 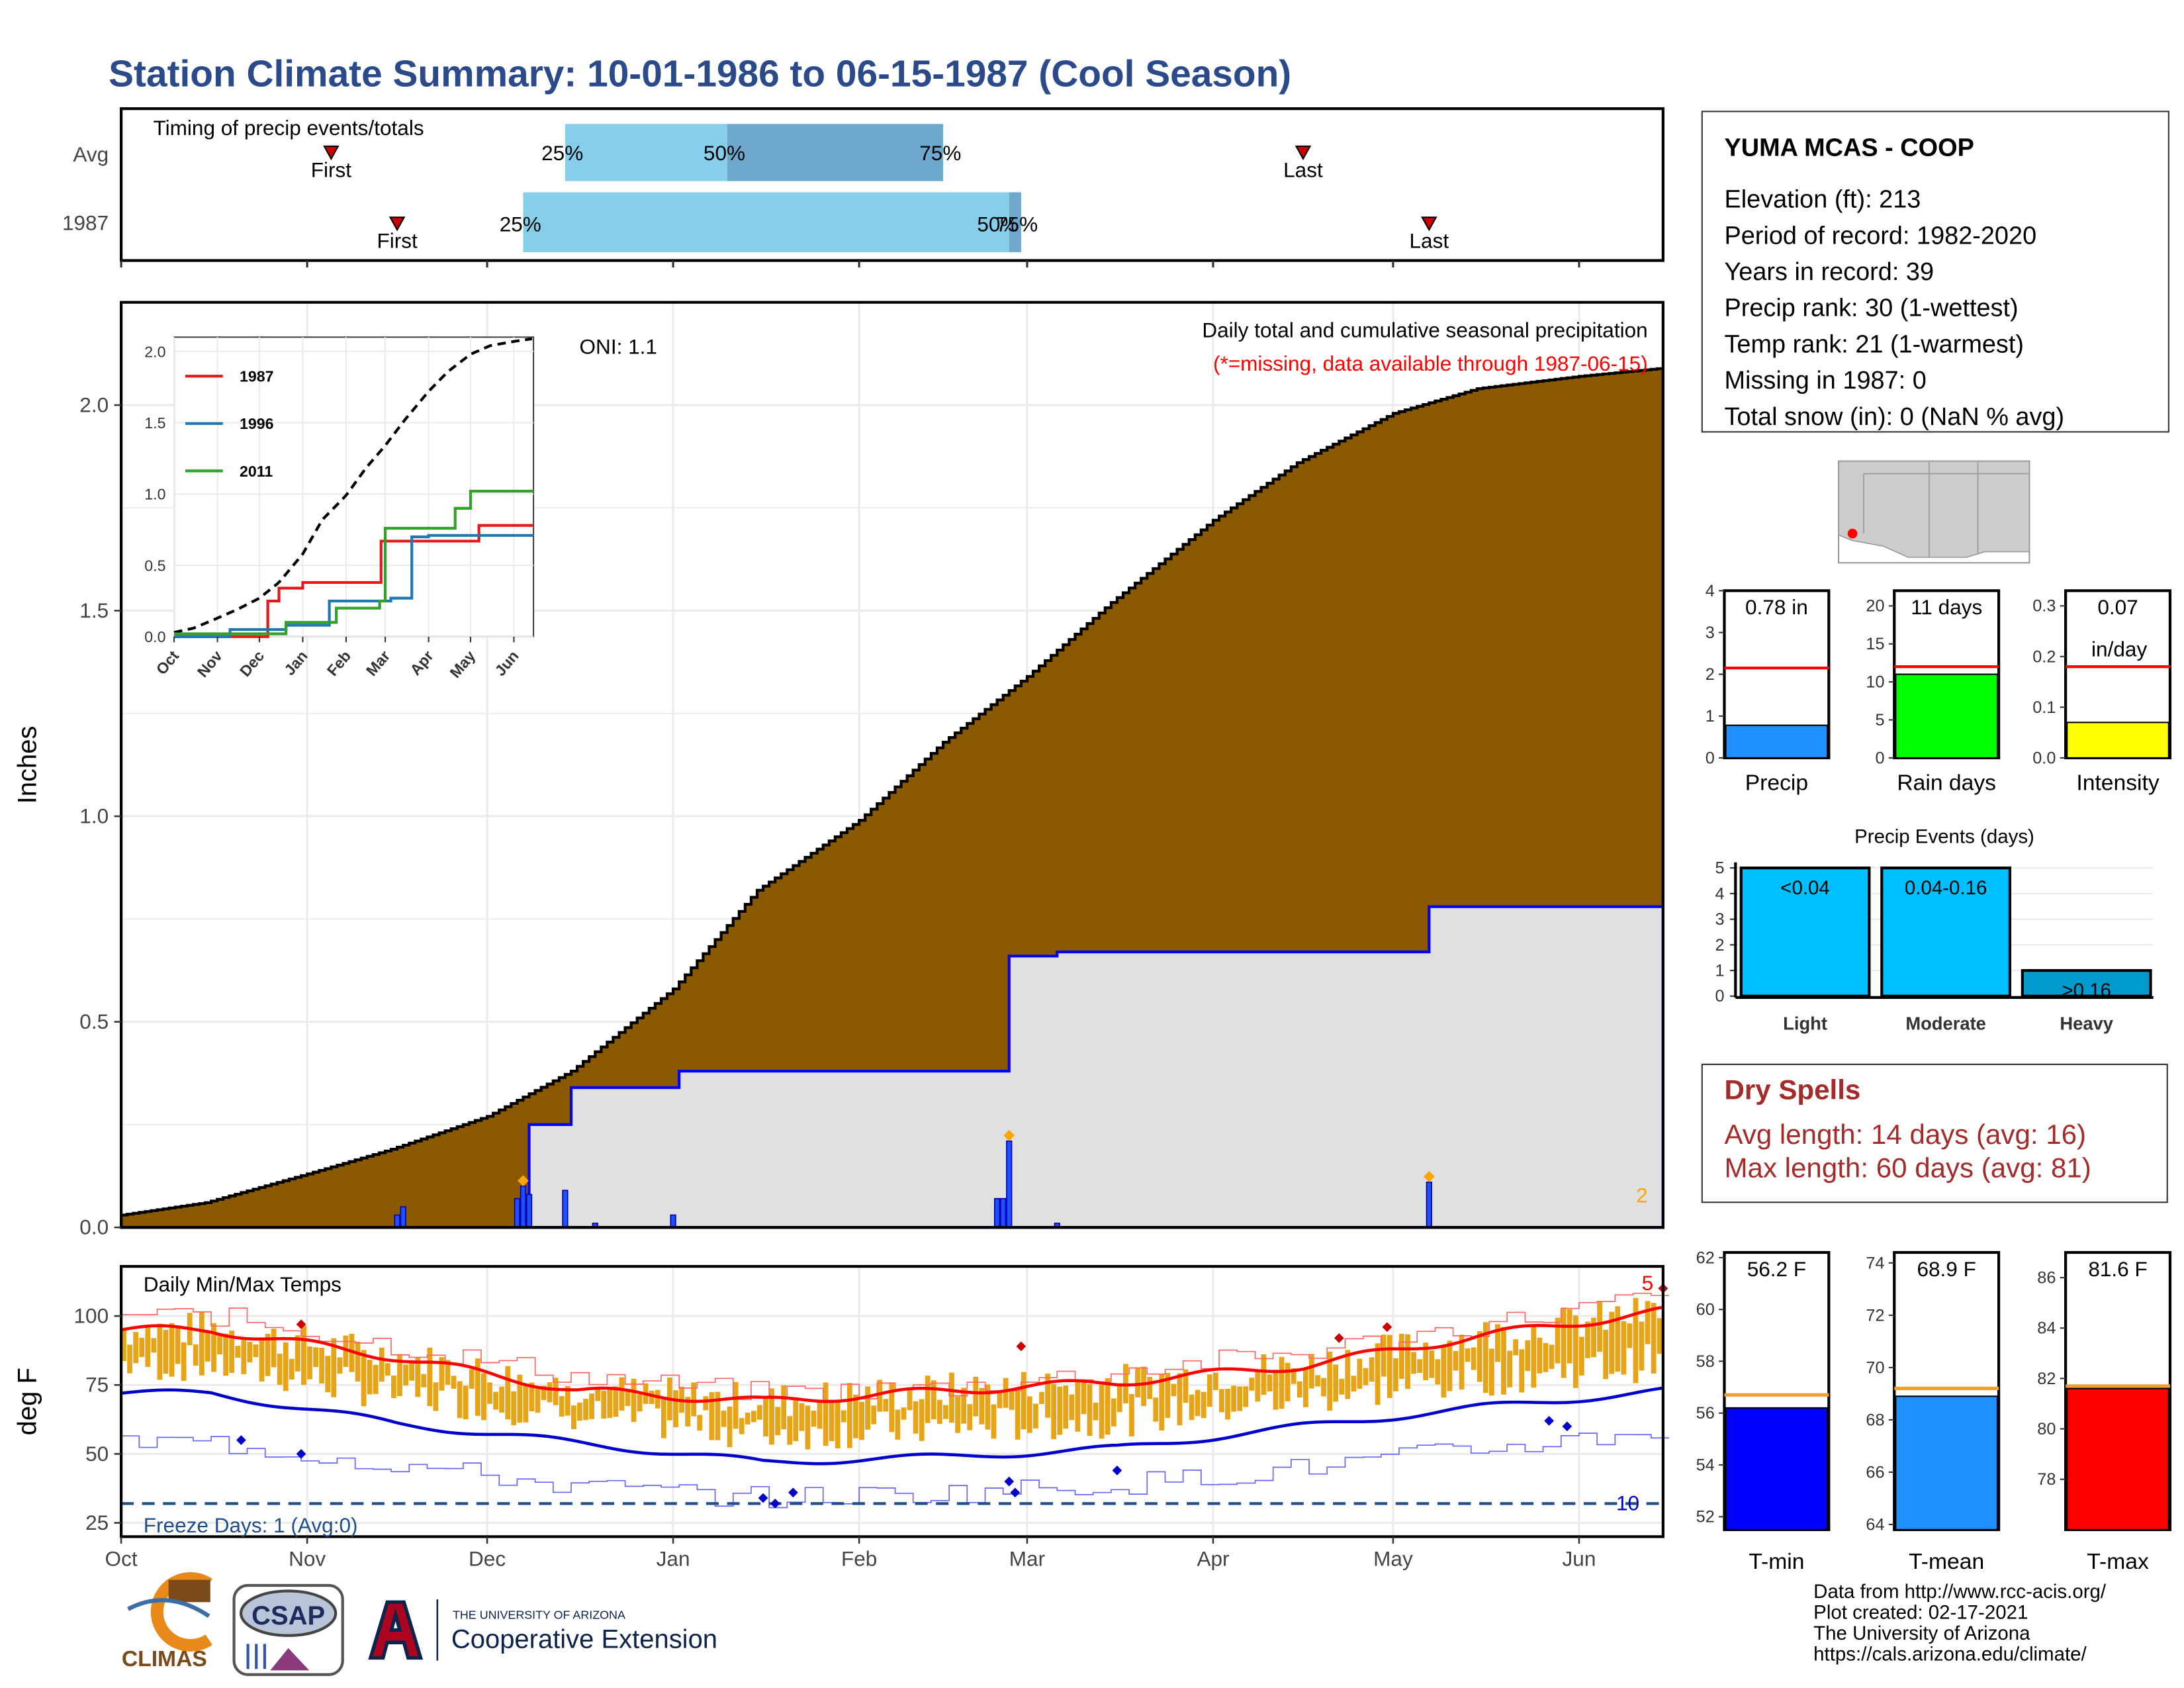 I want to click on avg-q25-label: 25%, so click(x=562, y=153).